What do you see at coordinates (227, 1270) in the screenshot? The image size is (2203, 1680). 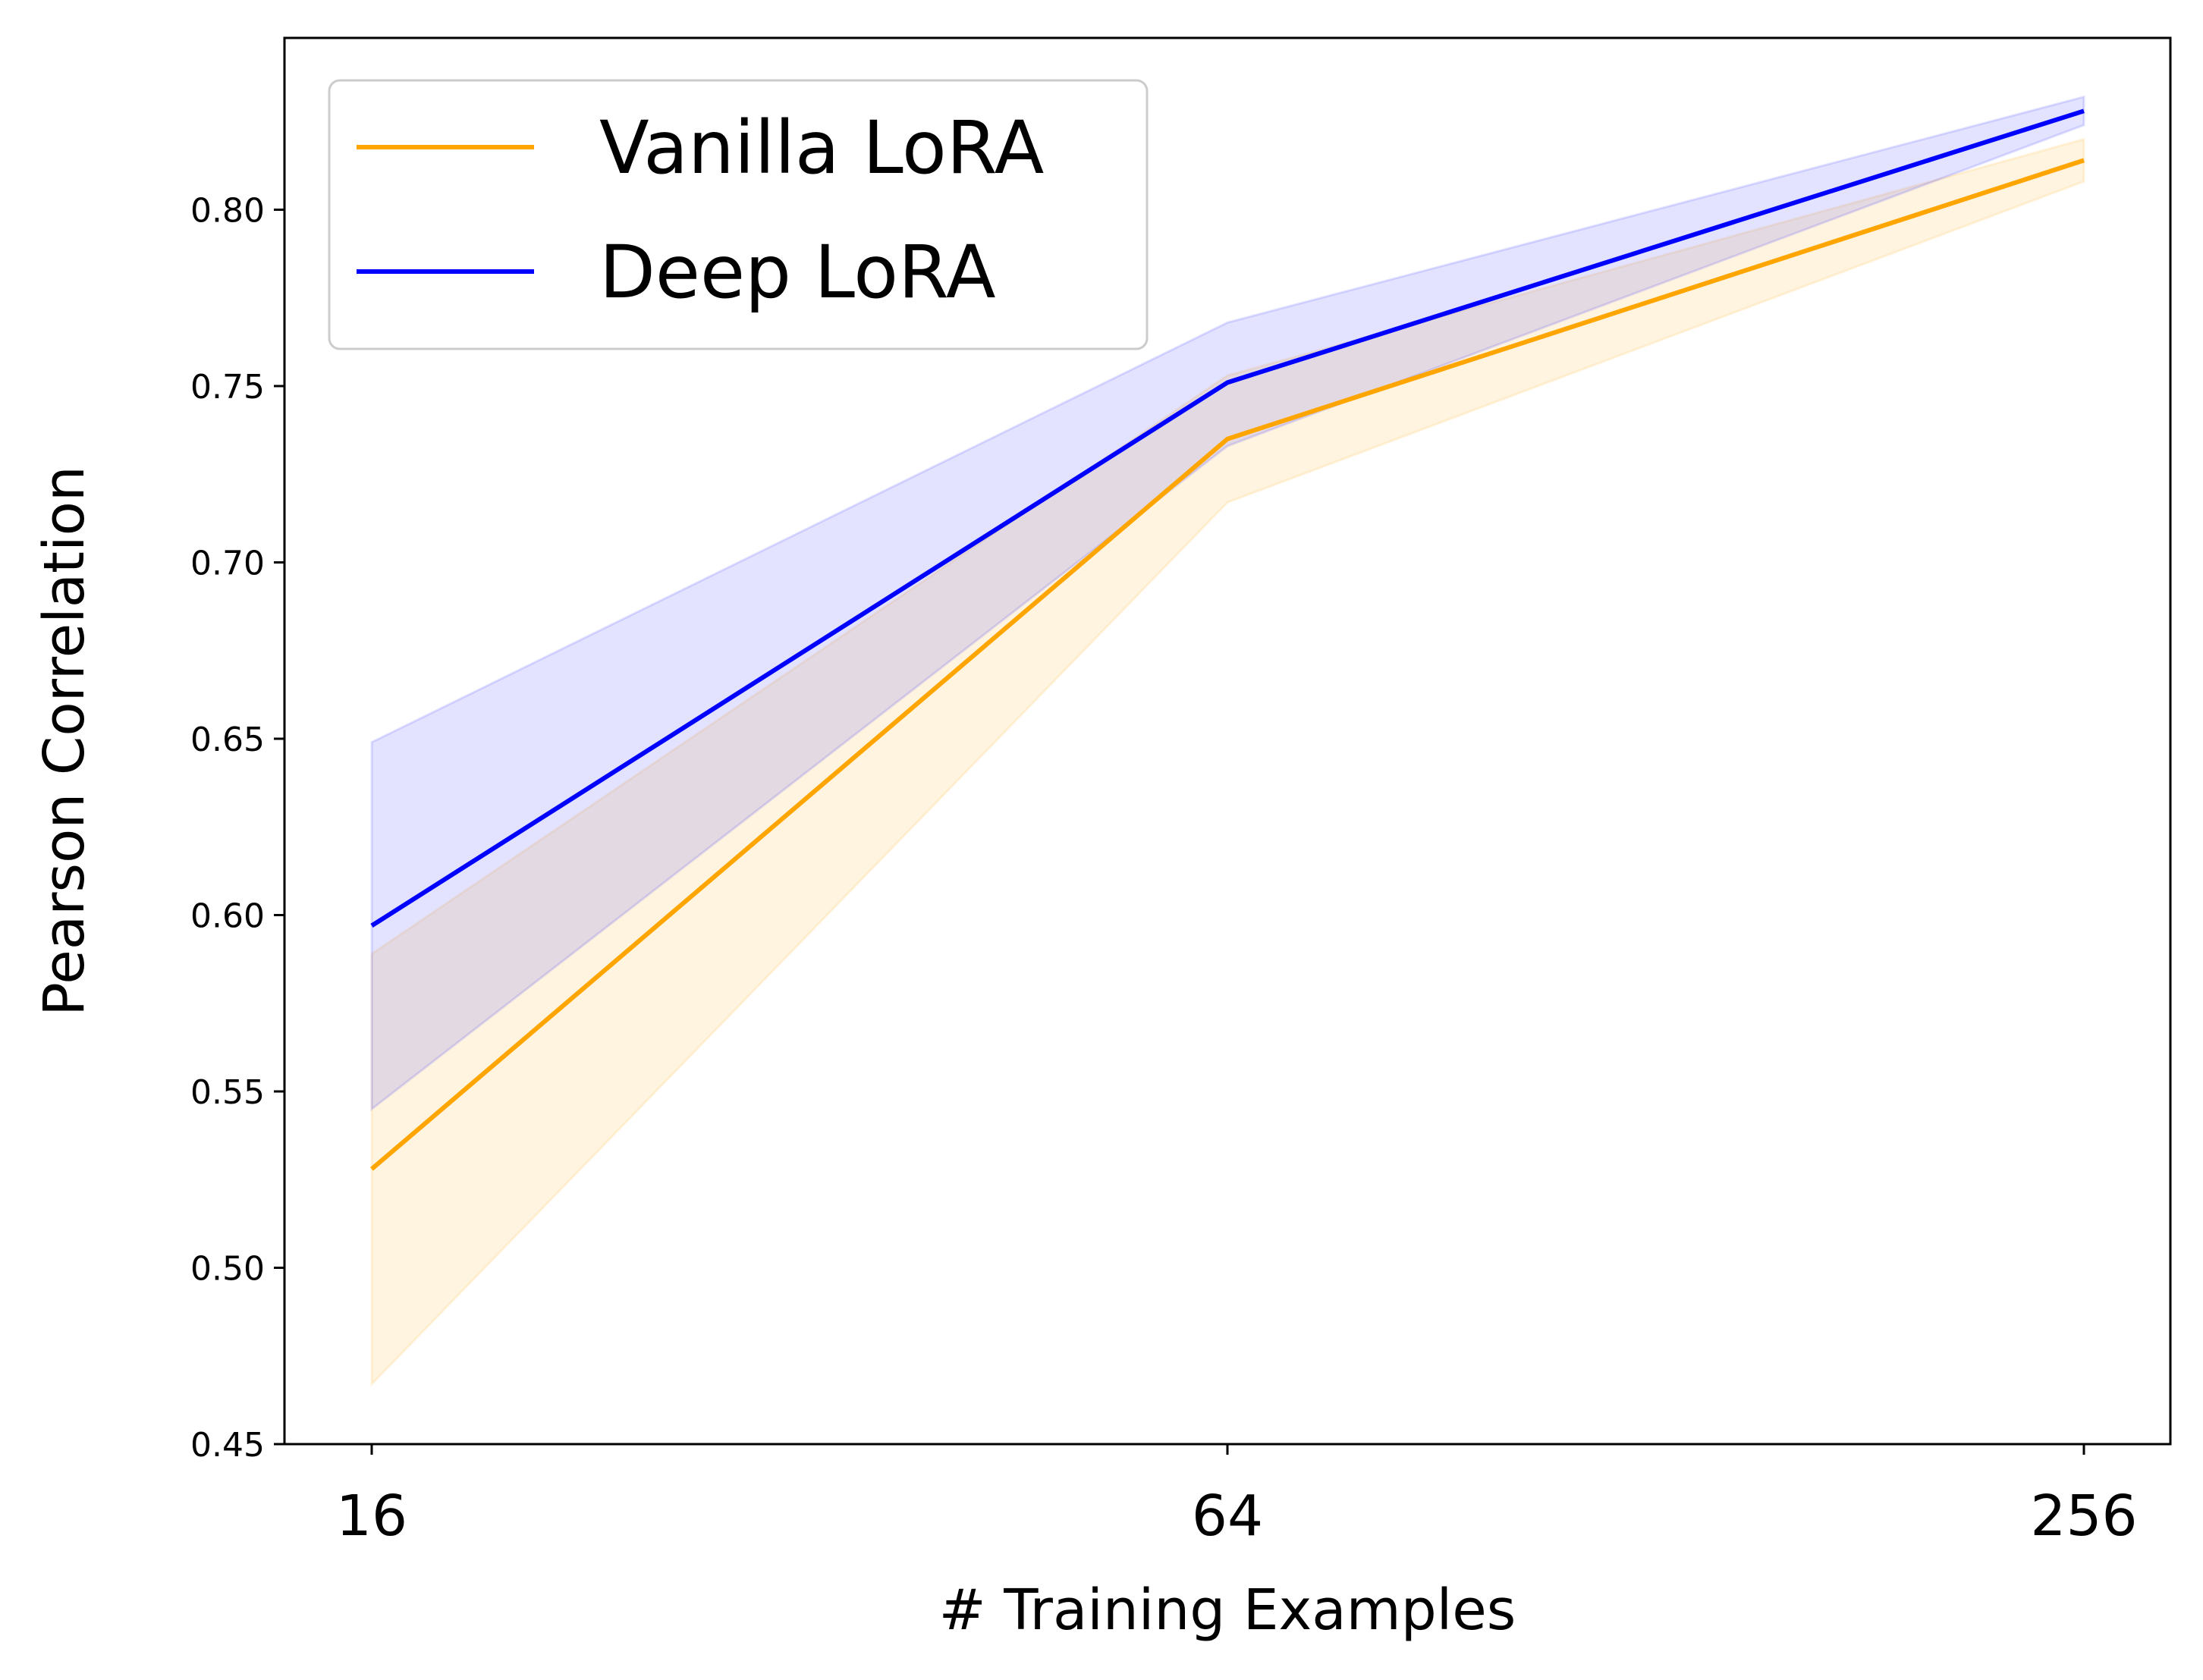 I see `y-tick-label-0.50: 0.50` at bounding box center [227, 1270].